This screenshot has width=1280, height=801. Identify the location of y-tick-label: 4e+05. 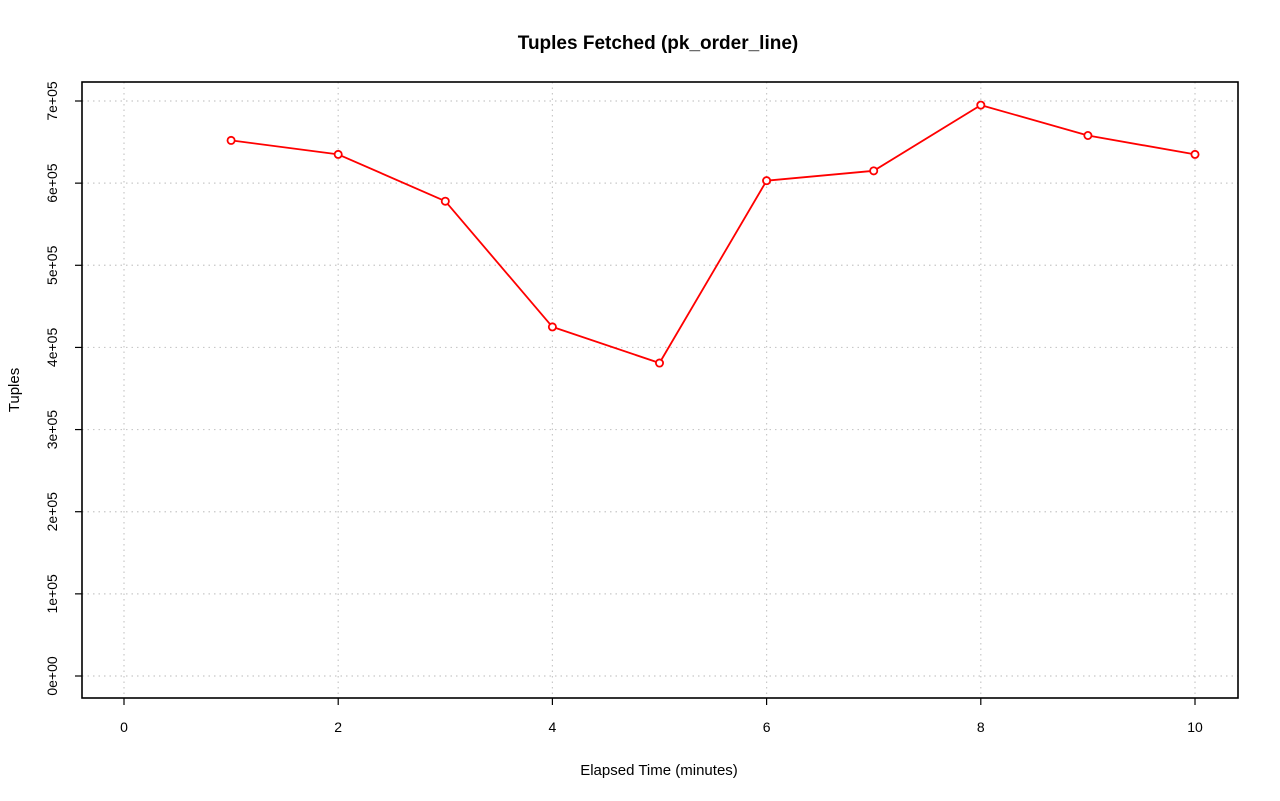
(52, 348).